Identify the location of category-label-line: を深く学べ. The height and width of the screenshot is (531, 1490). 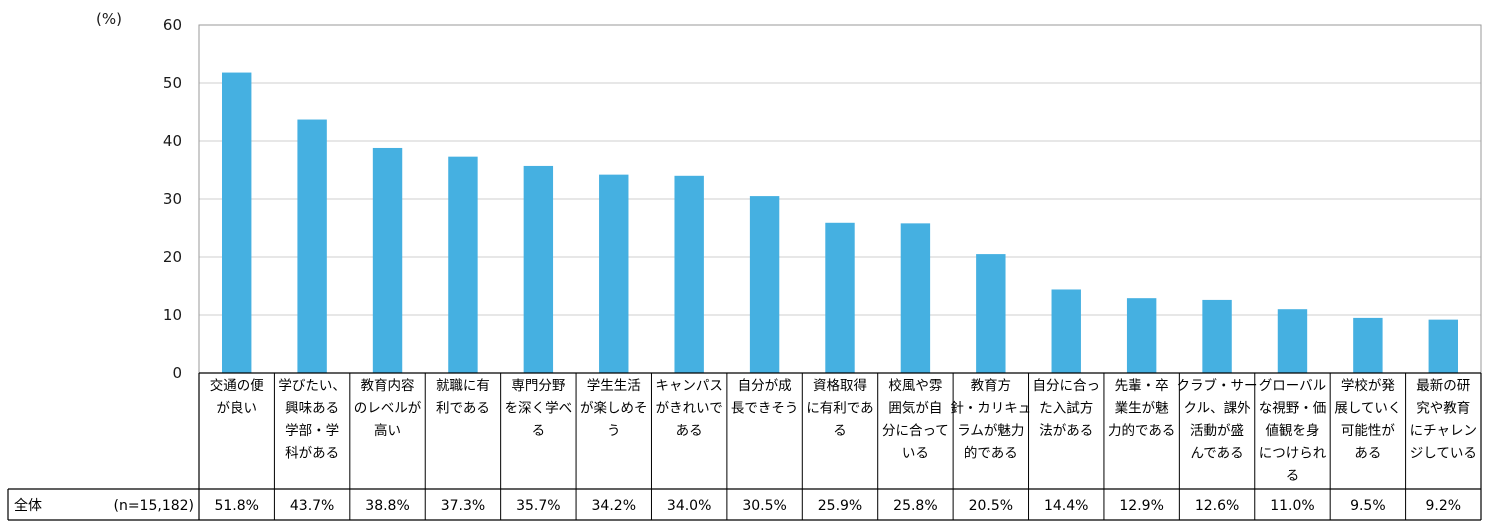
(539, 409).